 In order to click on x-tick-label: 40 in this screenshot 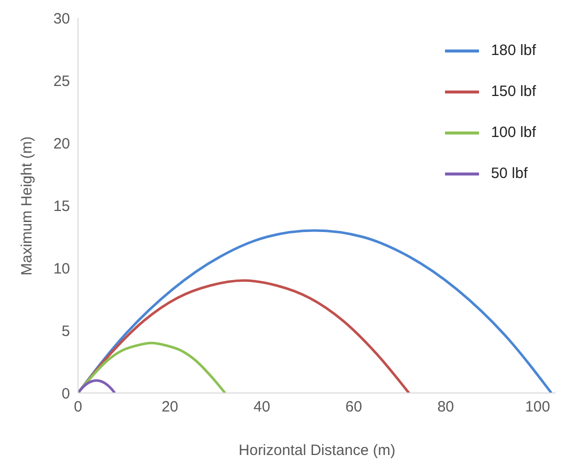, I will do `click(262, 407)`.